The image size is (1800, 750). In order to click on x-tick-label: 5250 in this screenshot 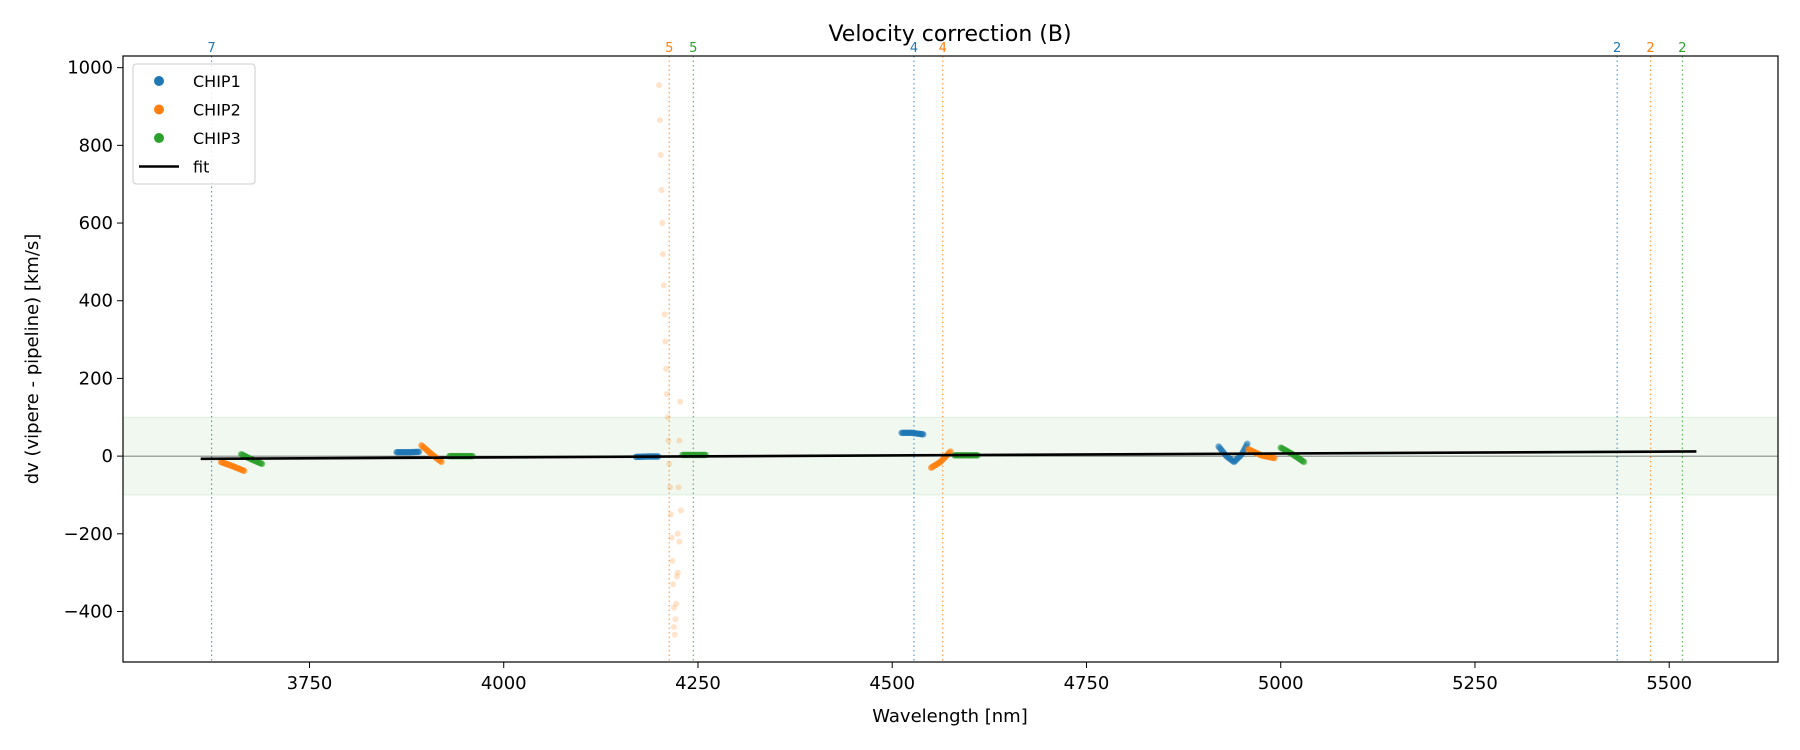, I will do `click(1475, 683)`.